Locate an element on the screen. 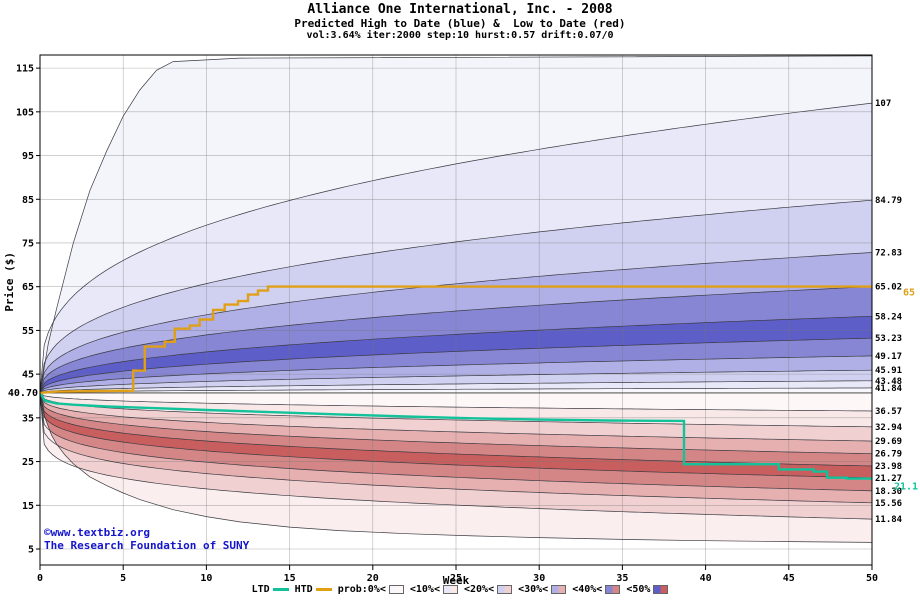  x-tick-label: 30 is located at coordinates (539, 578).